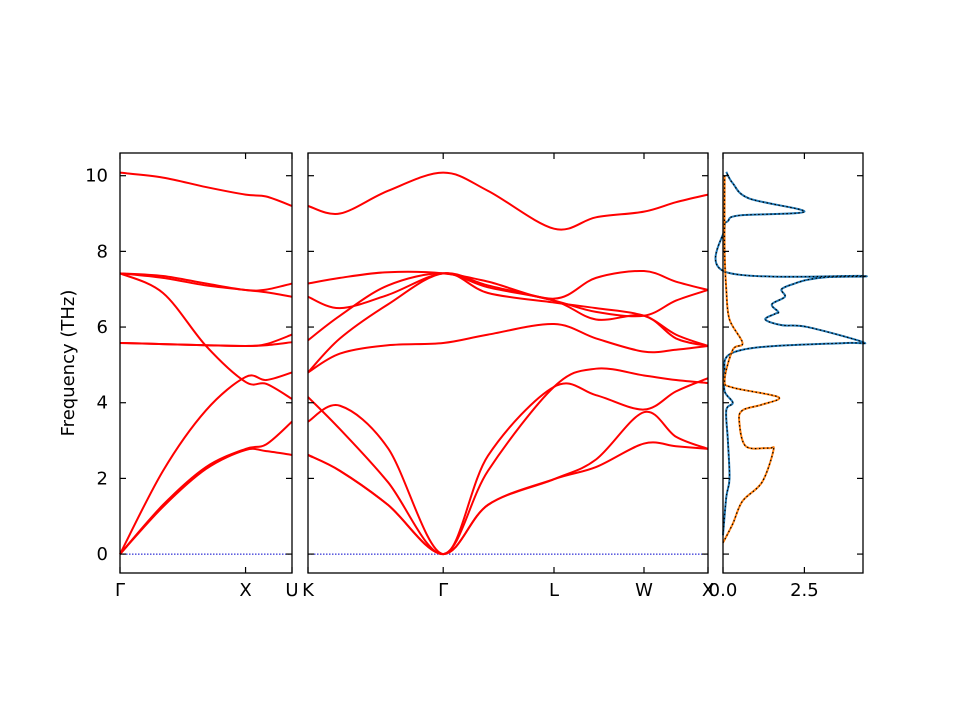 The height and width of the screenshot is (720, 960). Describe the element at coordinates (308, 590) in the screenshot. I see `x-tick-label: K` at that location.